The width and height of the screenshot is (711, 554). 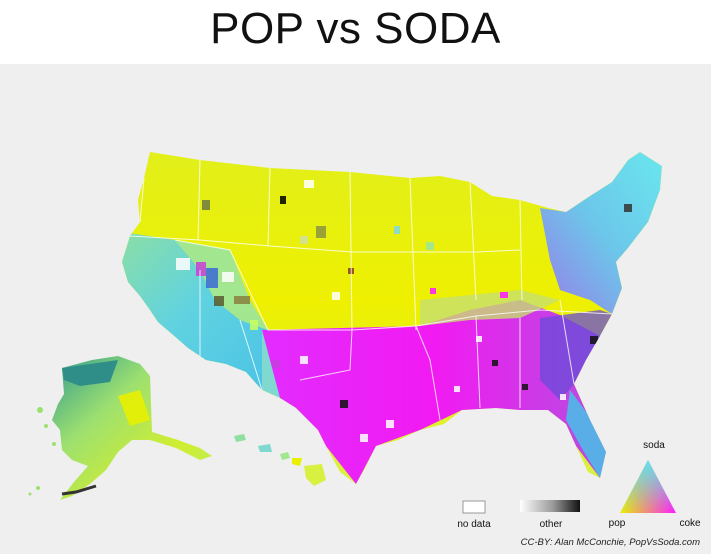 I want to click on other-gradient-swatch, so click(x=550, y=506).